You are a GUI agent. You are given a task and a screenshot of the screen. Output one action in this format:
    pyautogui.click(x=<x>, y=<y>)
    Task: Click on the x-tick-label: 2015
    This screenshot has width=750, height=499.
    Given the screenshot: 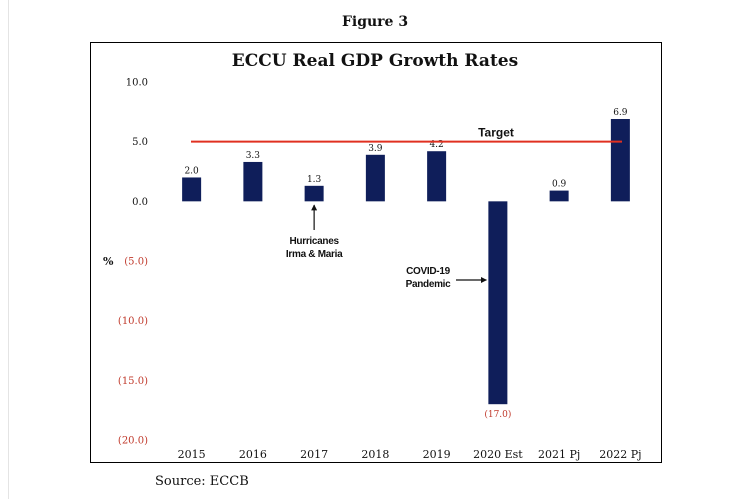 What is the action you would take?
    pyautogui.click(x=192, y=454)
    